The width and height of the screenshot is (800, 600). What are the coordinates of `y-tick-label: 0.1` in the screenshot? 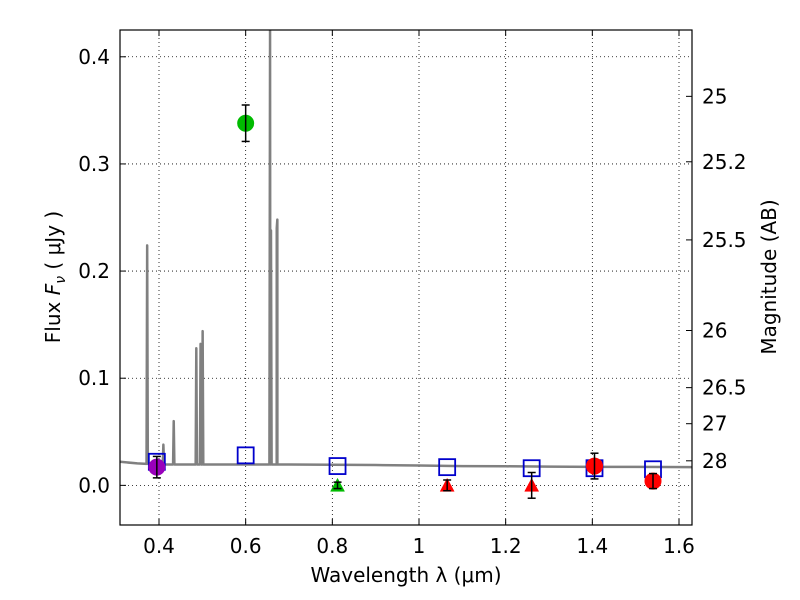 It's located at (94, 378).